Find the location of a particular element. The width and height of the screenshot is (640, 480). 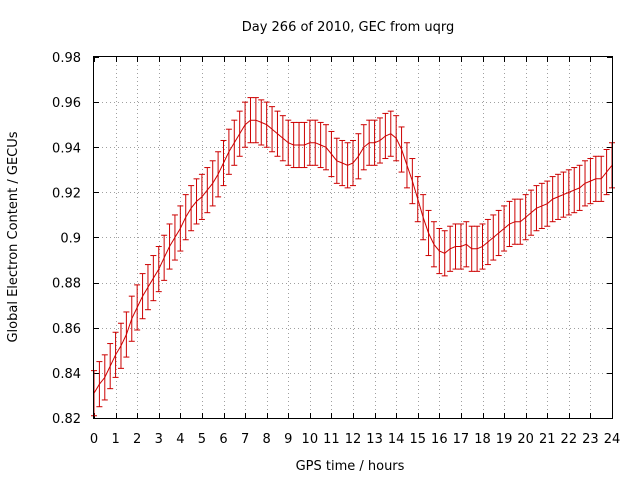

x-tick-label: 20 is located at coordinates (525, 439).